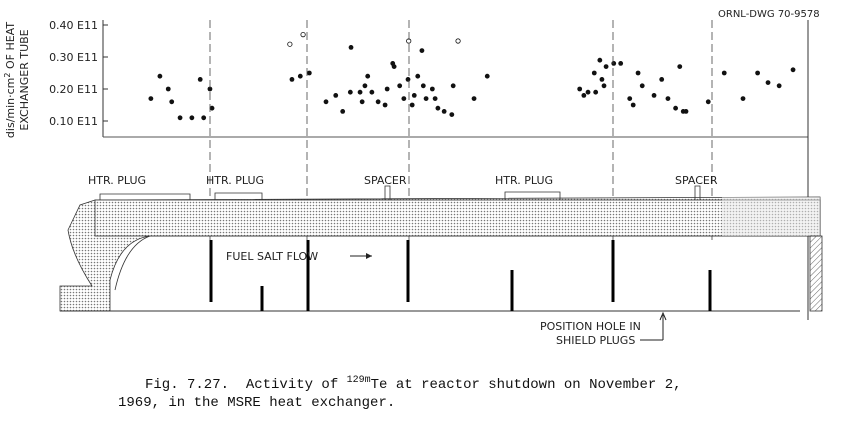 This screenshot has width=842, height=421. Describe the element at coordinates (590, 326) in the screenshot. I see `position-label: POSITION HOLE IN` at that location.